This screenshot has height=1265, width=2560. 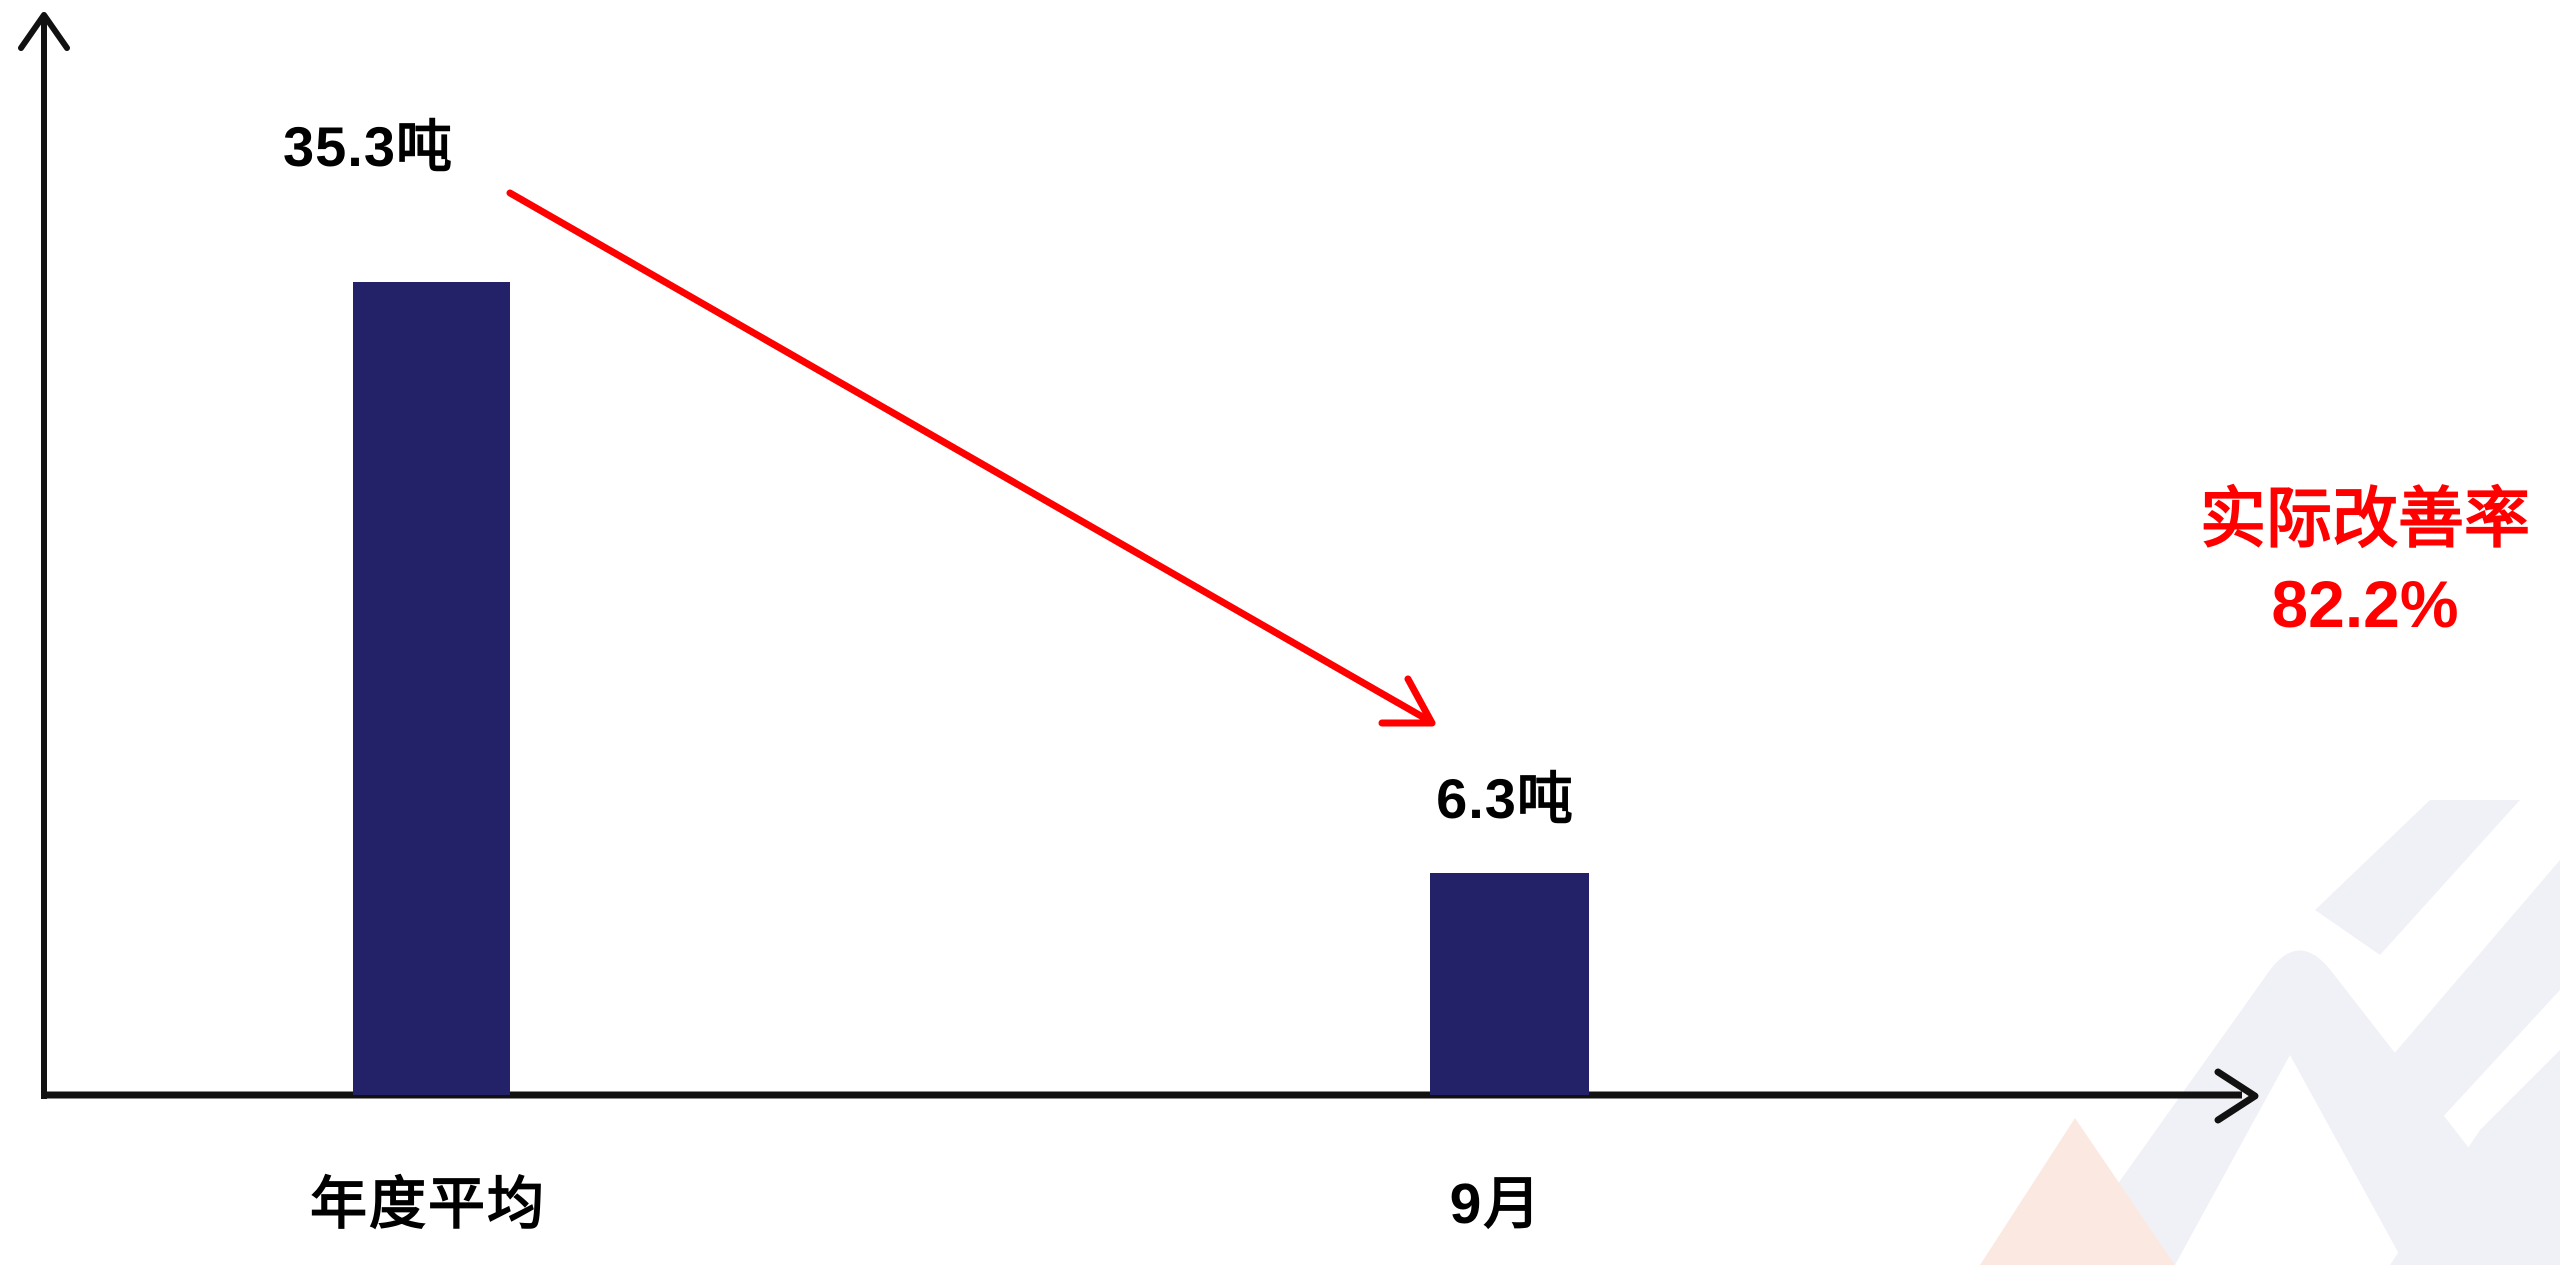 What do you see at coordinates (1407, 701) in the screenshot?
I see `decline-arrow-head-icon` at bounding box center [1407, 701].